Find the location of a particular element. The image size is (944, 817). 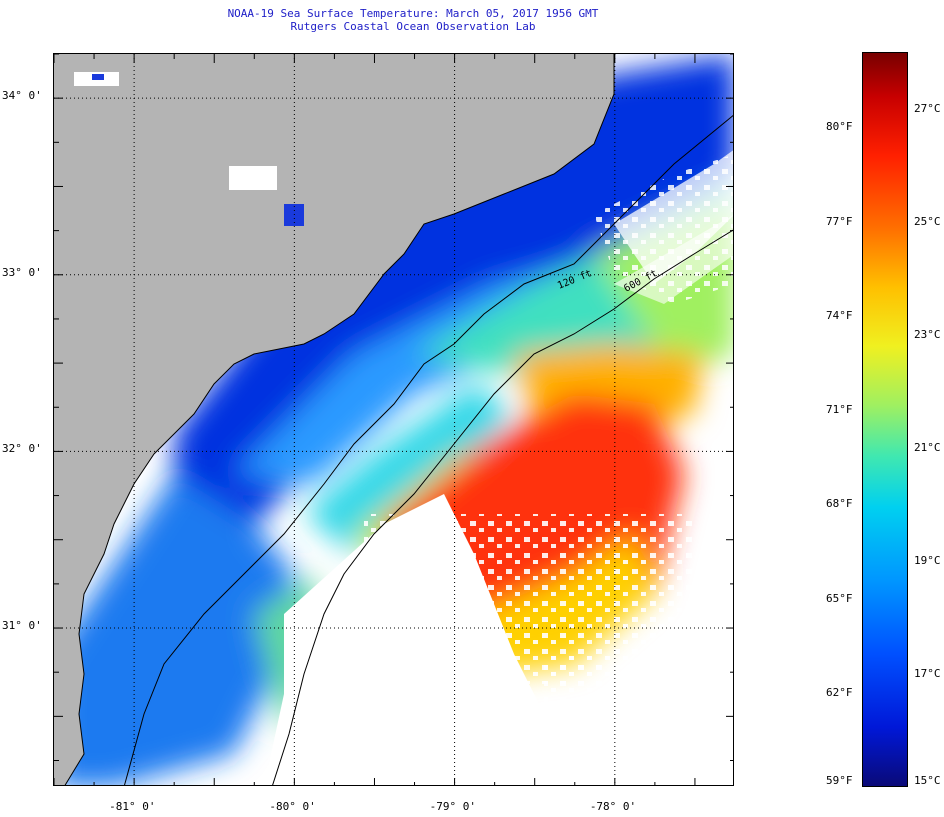

lat-label: 33° 0' is located at coordinates (22, 272).